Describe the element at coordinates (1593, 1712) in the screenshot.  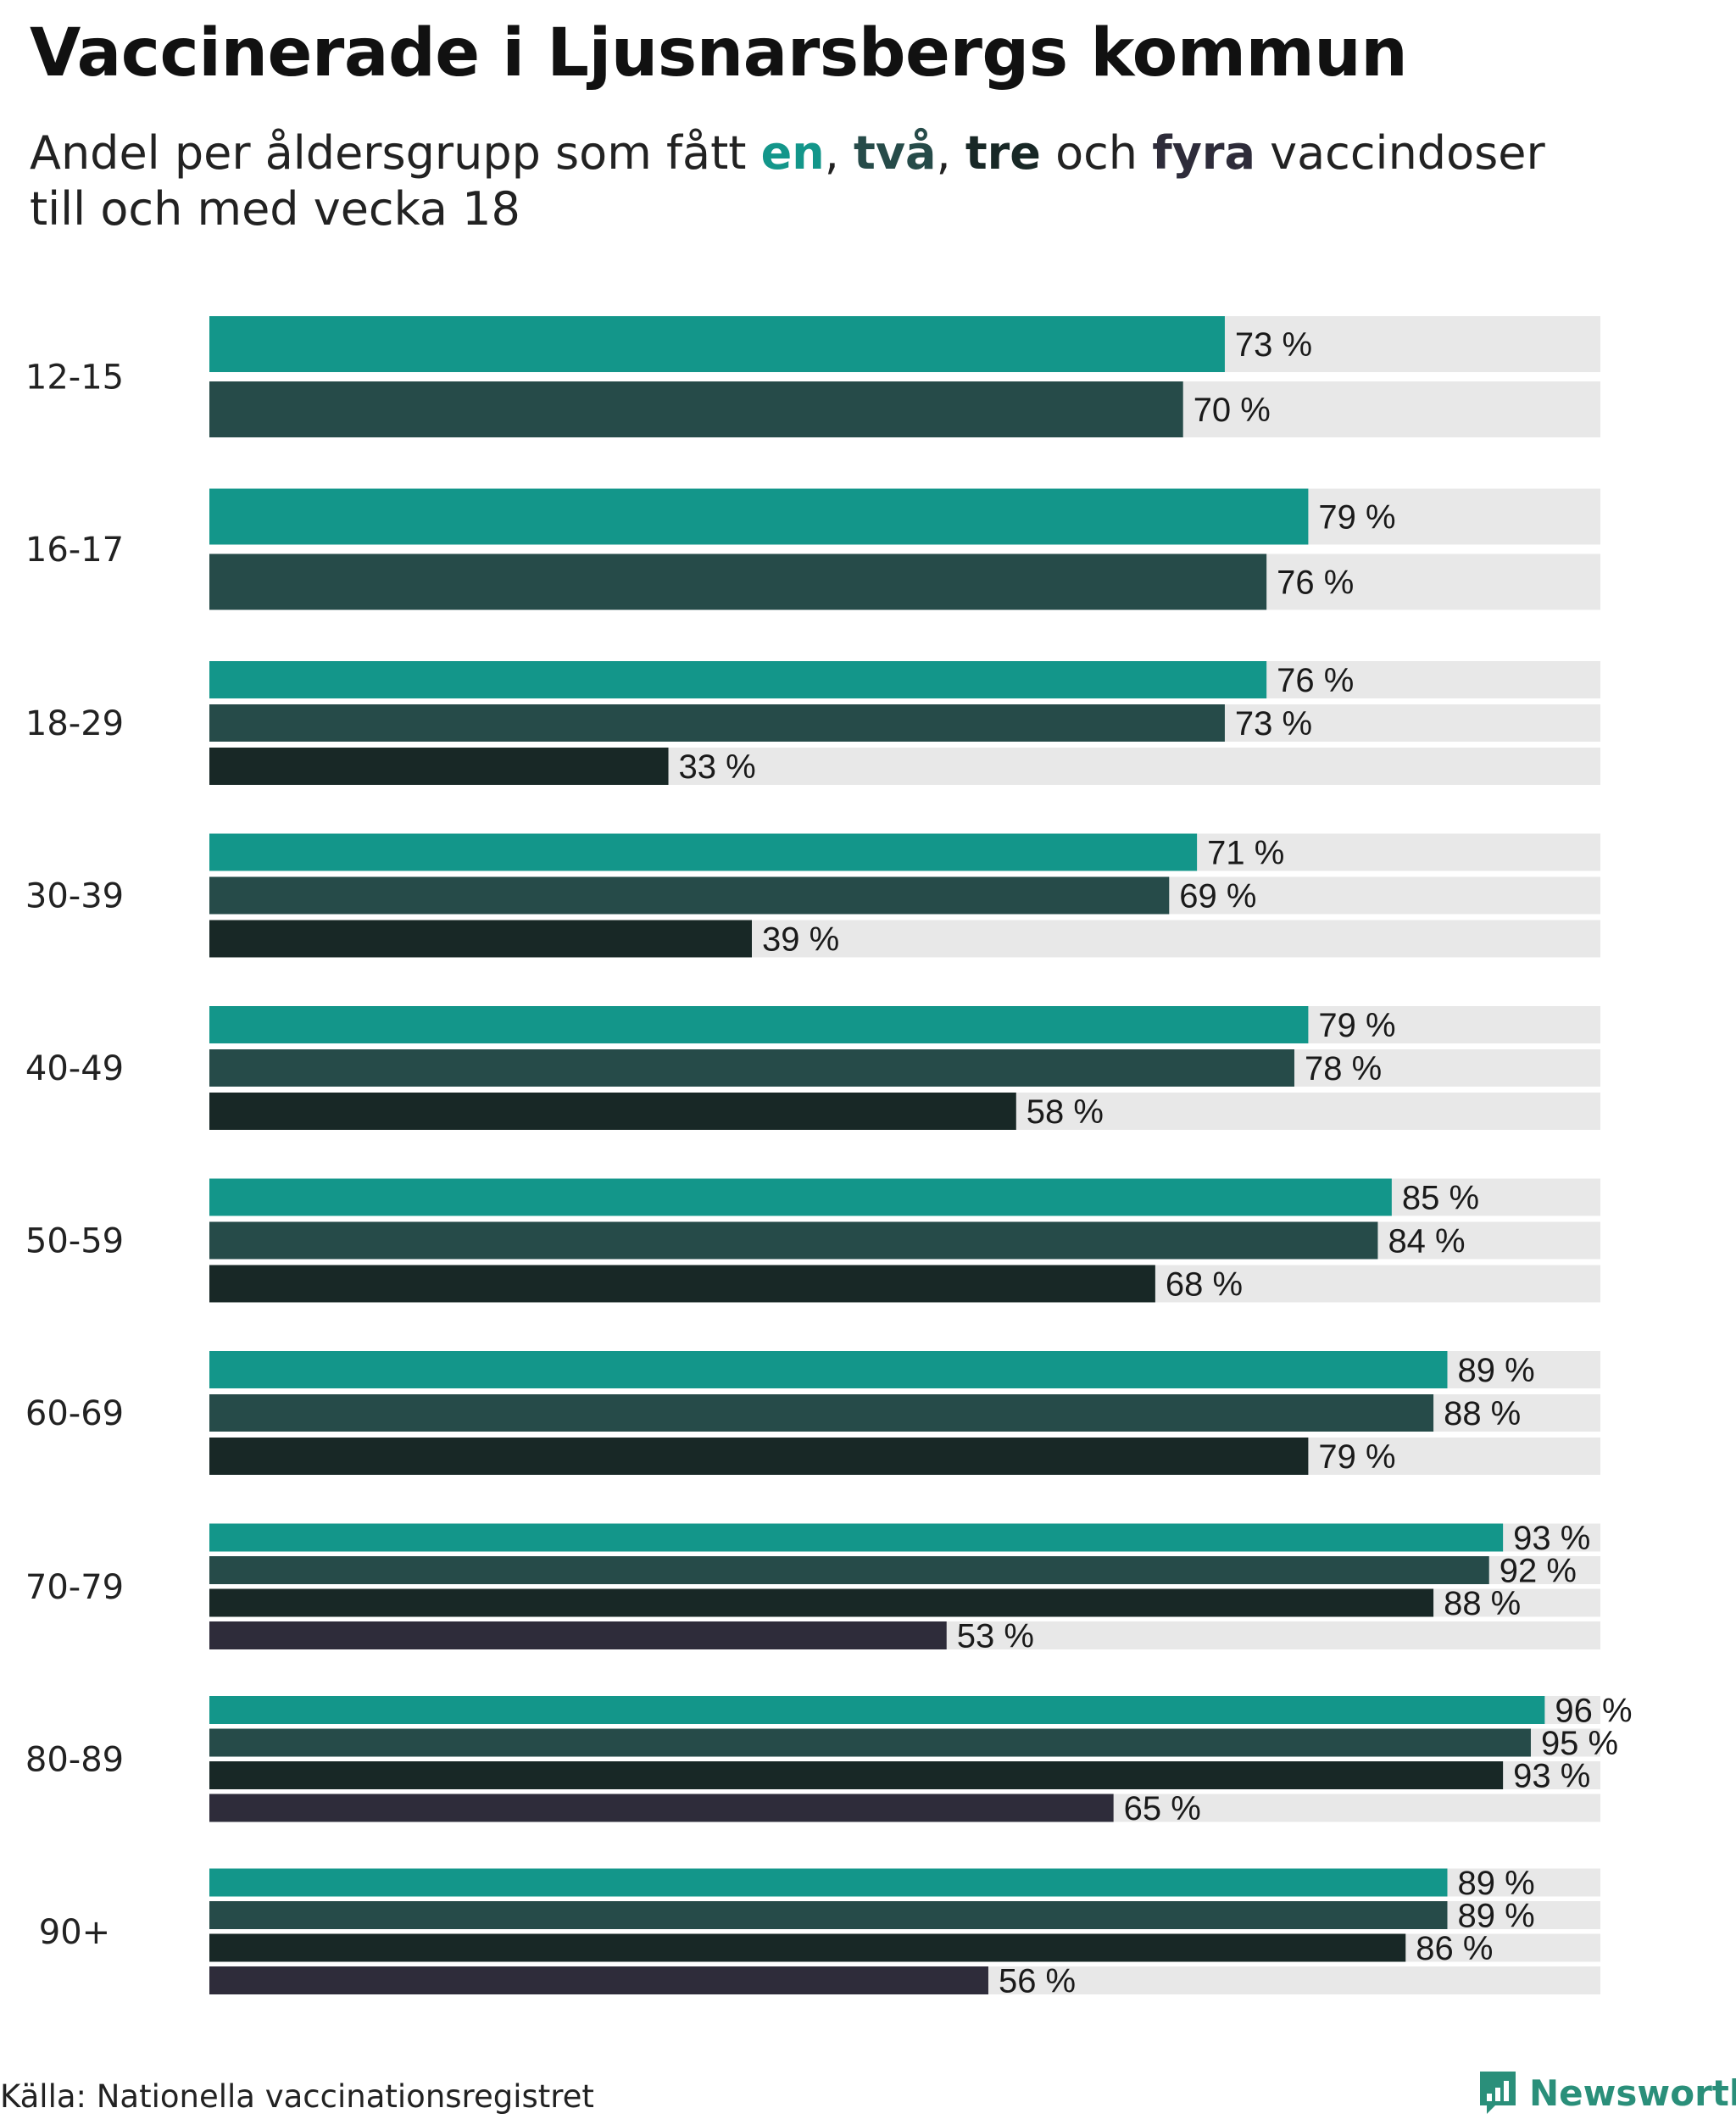
I see `data-label: 96 %` at that location.